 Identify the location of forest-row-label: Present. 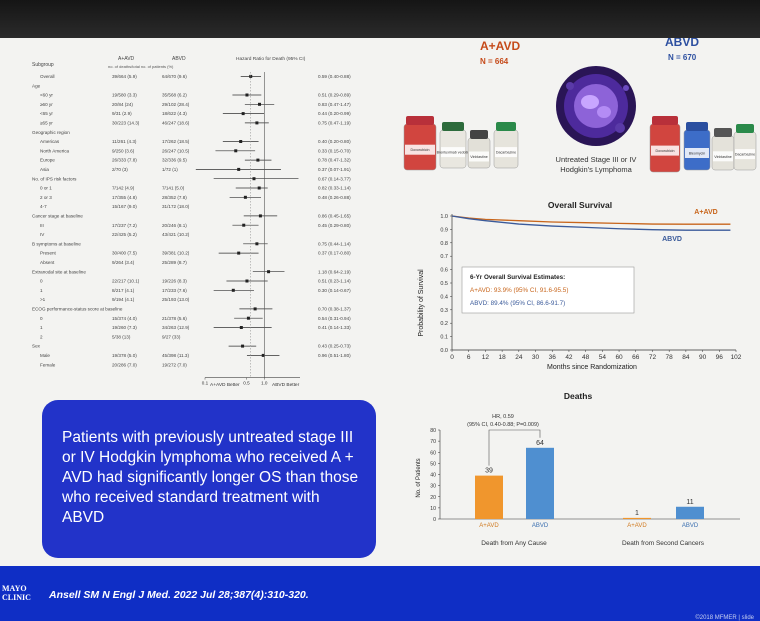
(48, 253).